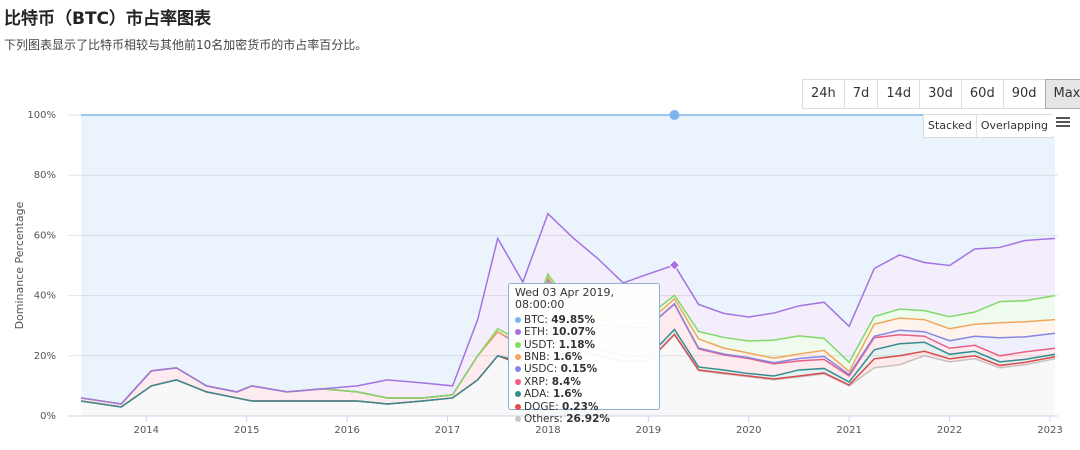 The height and width of the screenshot is (450, 1080). Describe the element at coordinates (447, 430) in the screenshot. I see `x-tick-label: 2017` at that location.